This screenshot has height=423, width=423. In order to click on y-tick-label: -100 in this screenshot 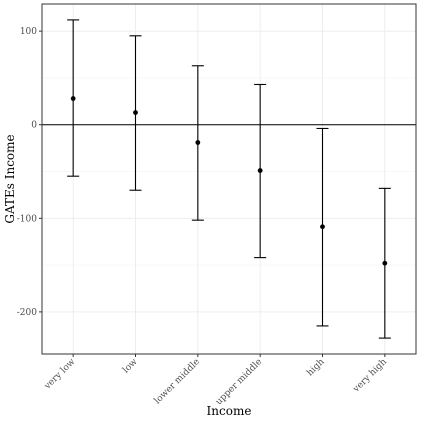, I will do `click(27, 219)`.